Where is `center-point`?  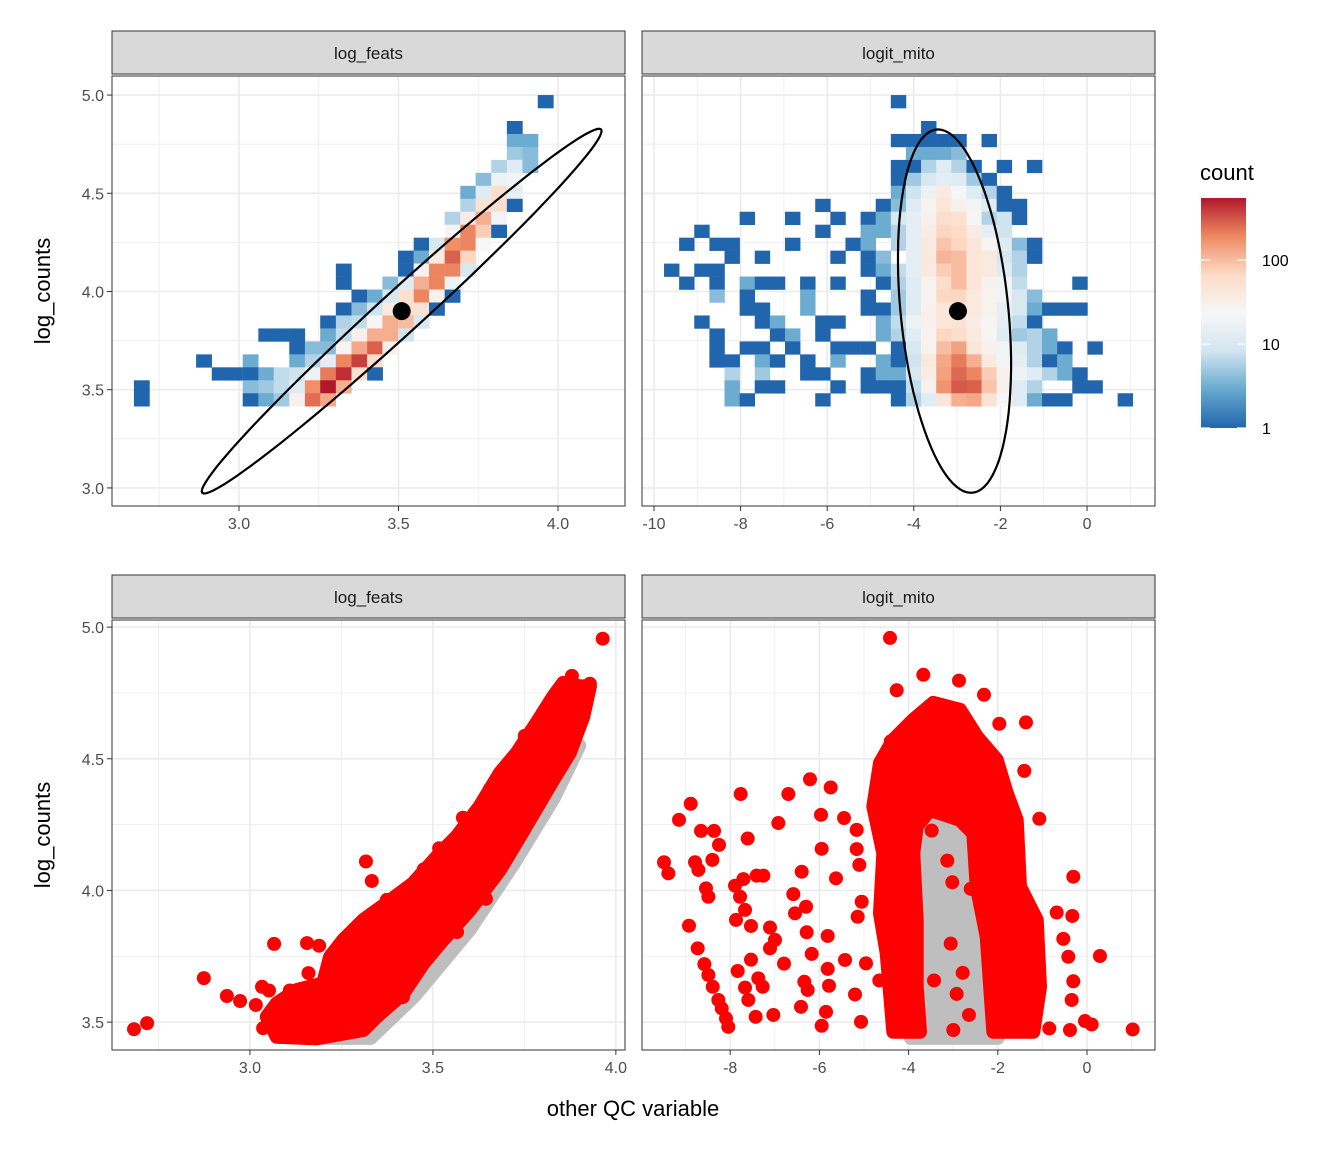
center-point is located at coordinates (401, 311).